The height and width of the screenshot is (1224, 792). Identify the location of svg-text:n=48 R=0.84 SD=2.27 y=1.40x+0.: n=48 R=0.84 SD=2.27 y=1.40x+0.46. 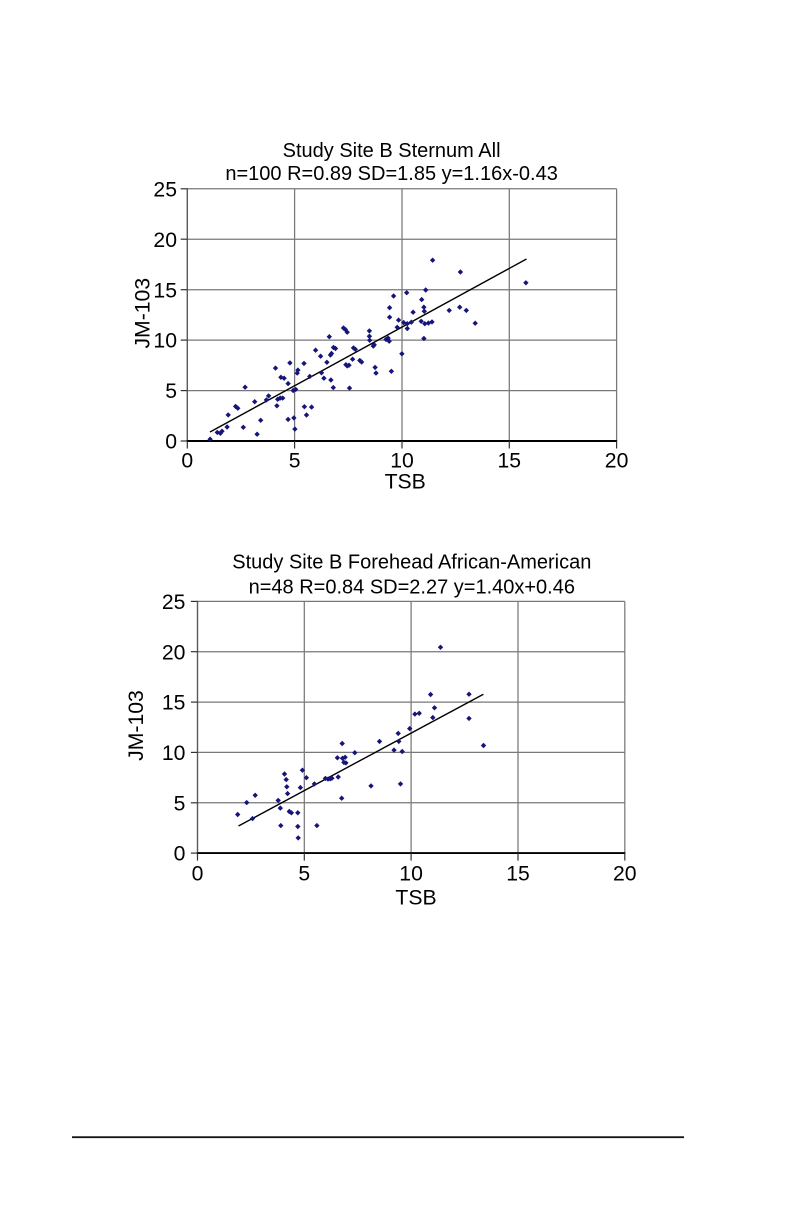
(412, 588).